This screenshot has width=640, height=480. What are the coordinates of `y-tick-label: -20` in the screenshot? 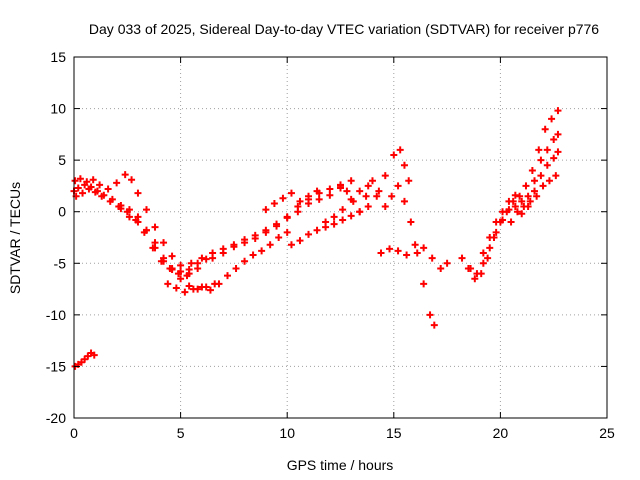 It's located at (56, 418).